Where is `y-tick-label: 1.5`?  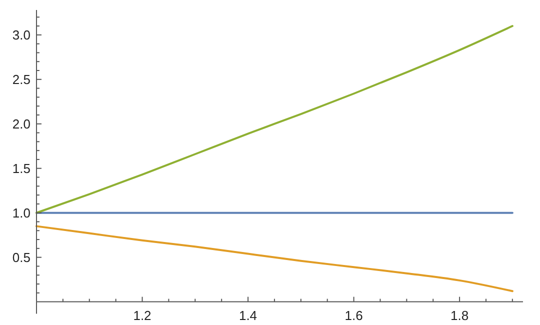 y-tick-label: 1.5 is located at coordinates (21, 168).